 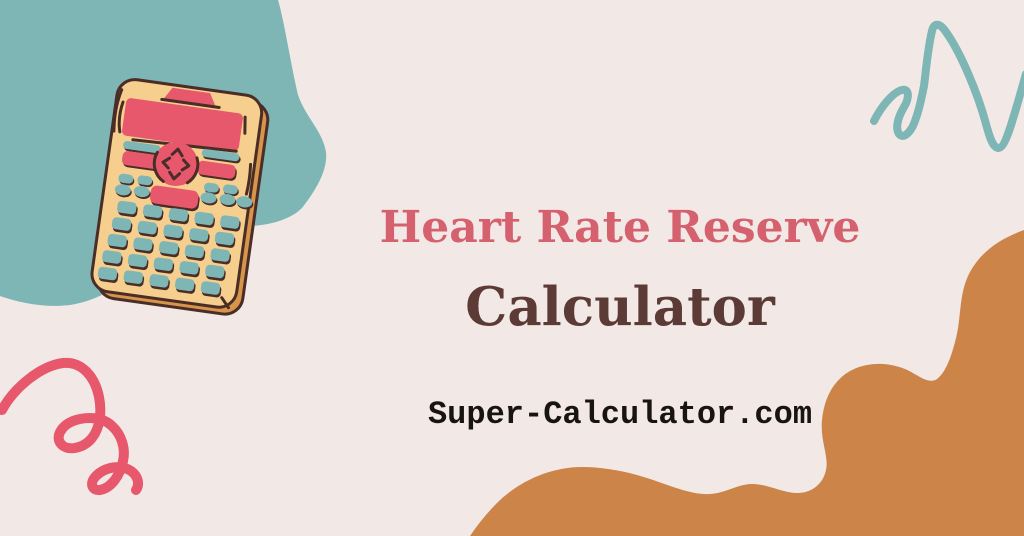 I want to click on calculator-display, so click(x=182, y=124).